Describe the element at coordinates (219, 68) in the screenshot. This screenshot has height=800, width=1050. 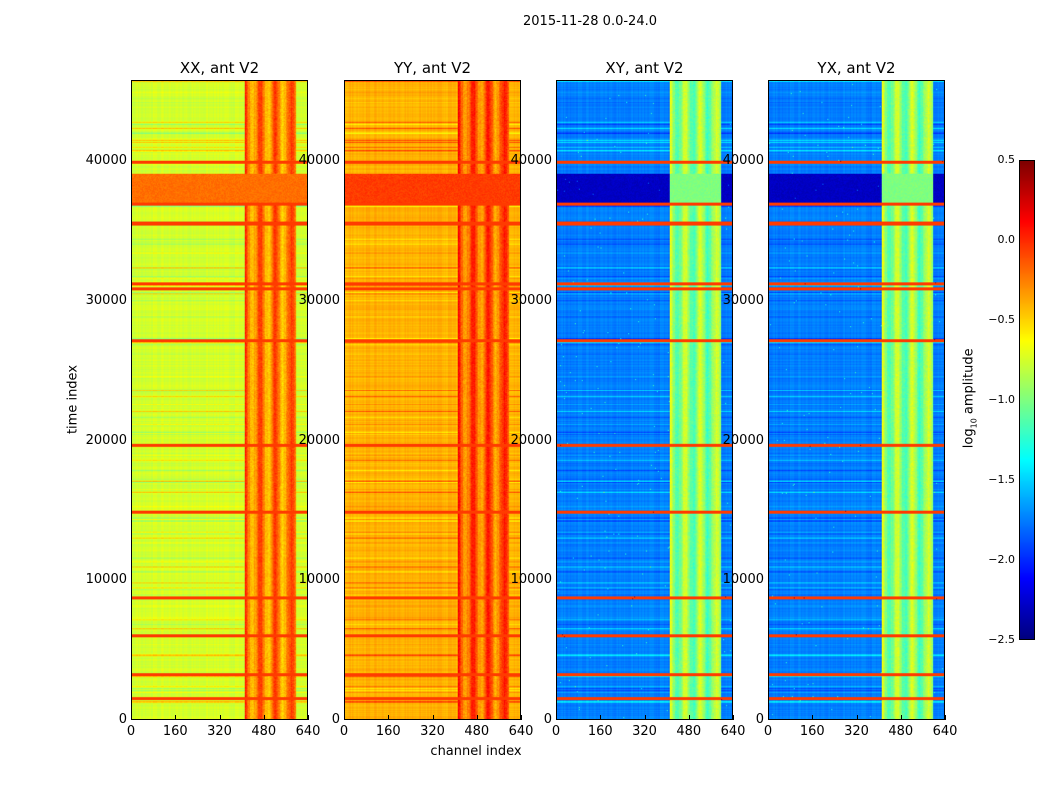
I see `panel-title: XX, ant V2` at that location.